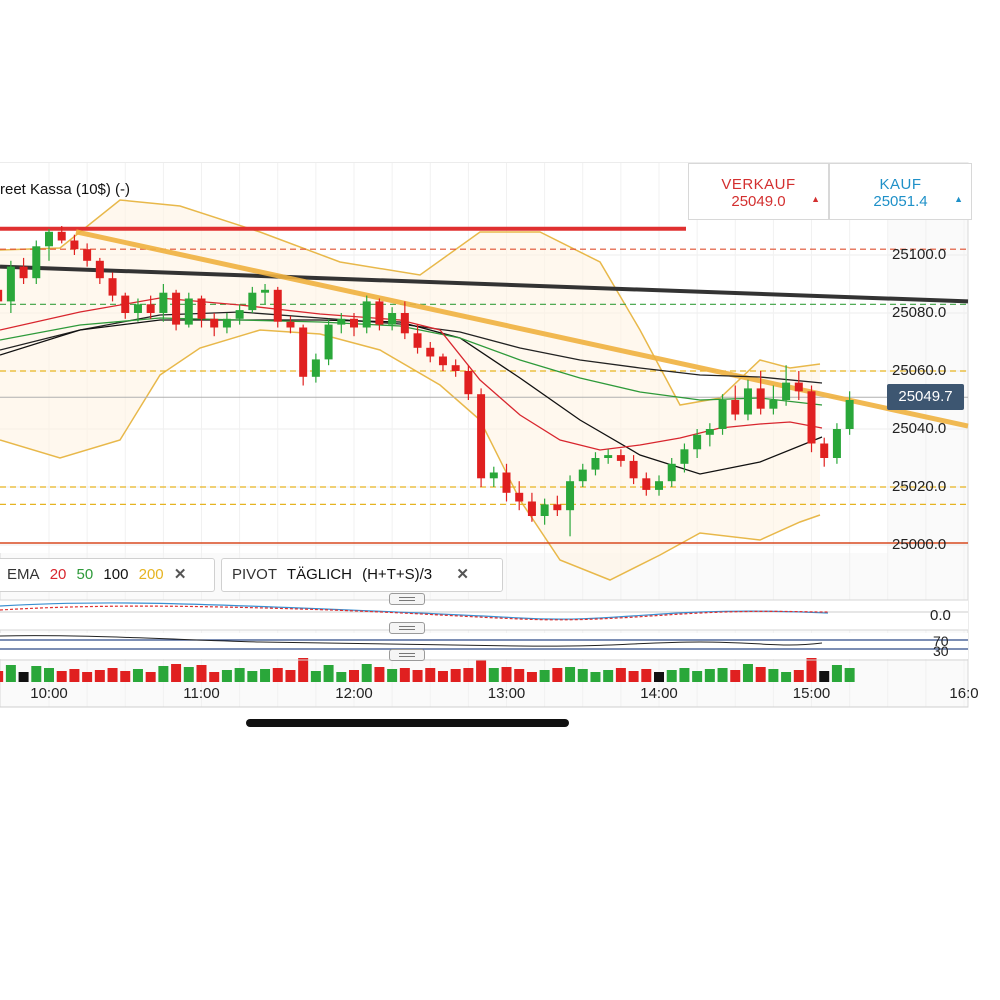 The image size is (1000, 1000). What do you see at coordinates (758, 201) in the screenshot?
I see `sell-price: 25049.0` at bounding box center [758, 201].